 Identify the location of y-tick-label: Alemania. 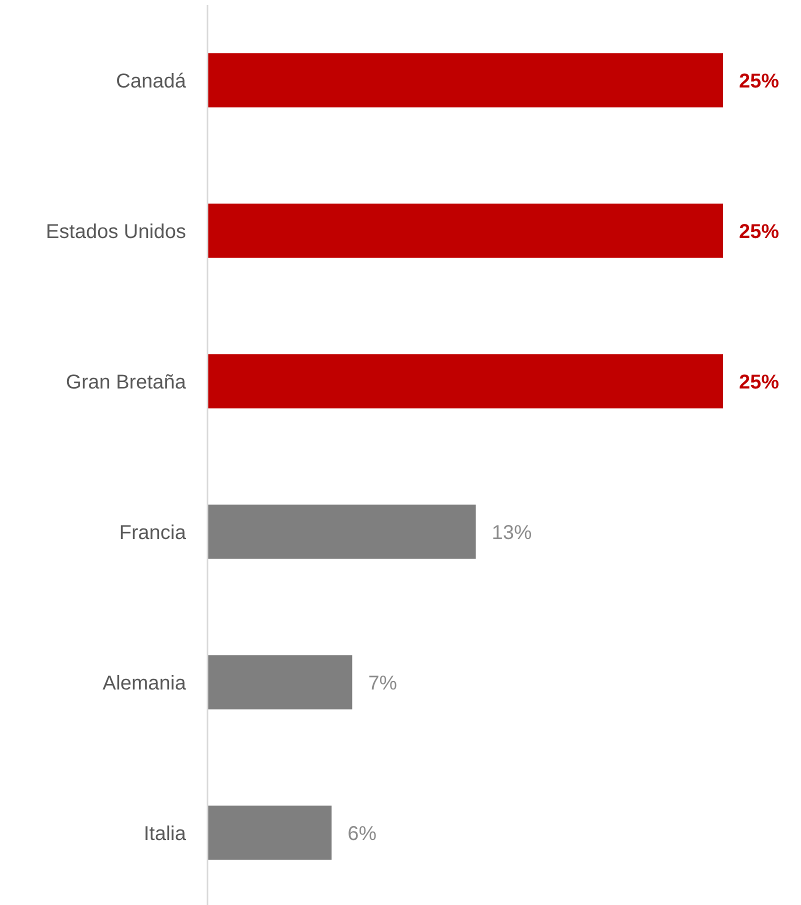
(144, 683).